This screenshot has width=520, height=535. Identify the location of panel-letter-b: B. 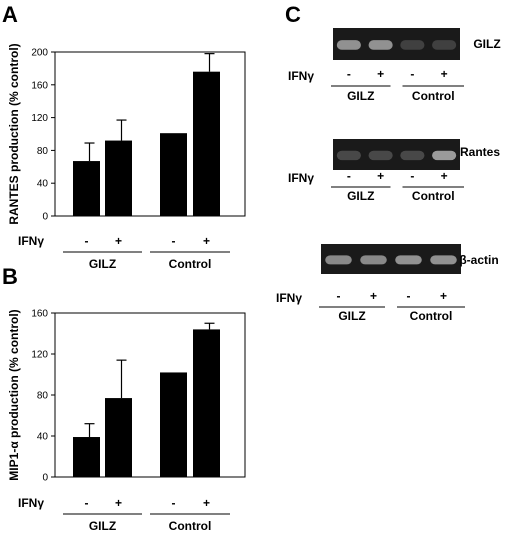
(10, 276).